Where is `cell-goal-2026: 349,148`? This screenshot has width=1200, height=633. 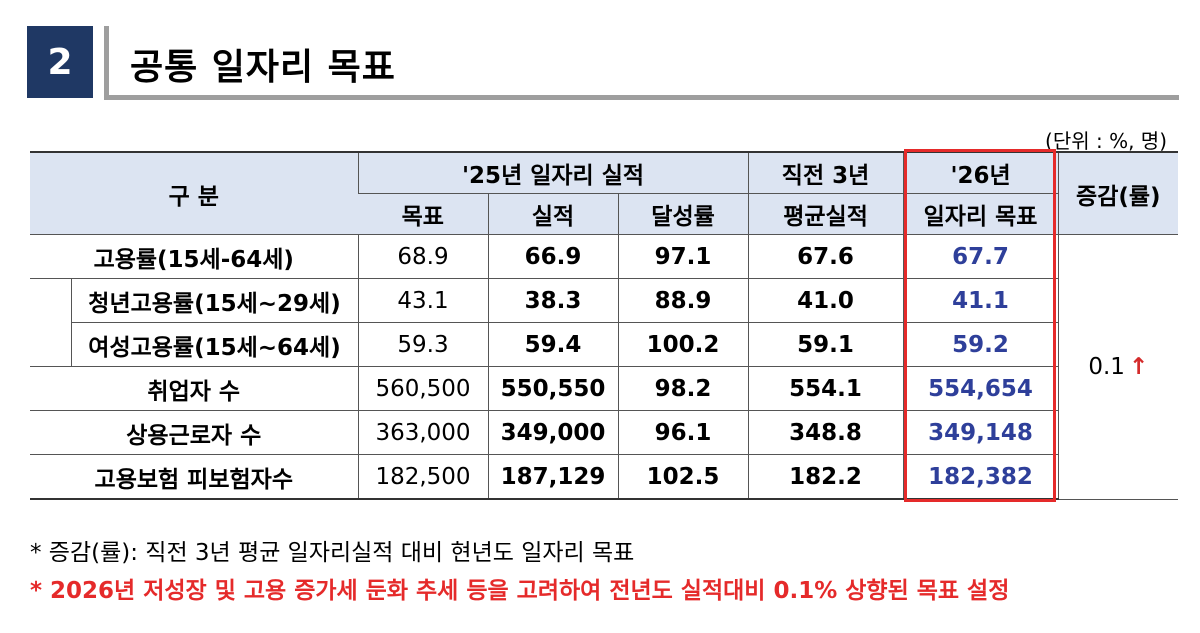 cell-goal-2026: 349,148 is located at coordinates (980, 432).